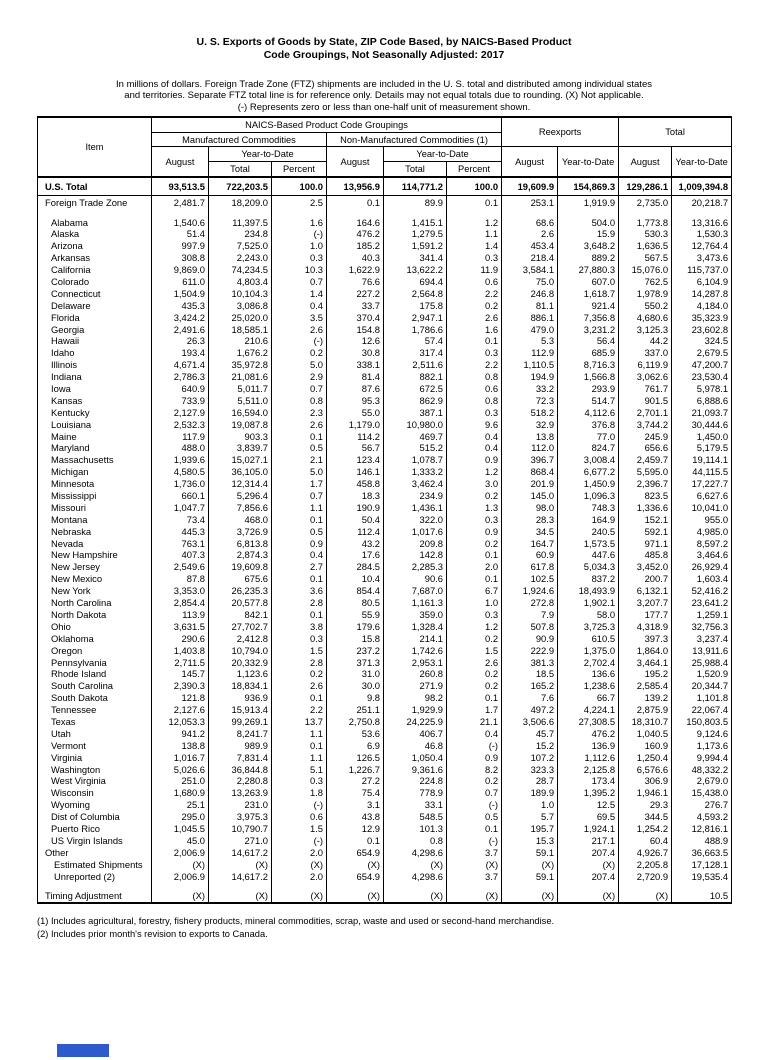 This screenshot has height=1060, width=768. What do you see at coordinates (645, 187) in the screenshot?
I see `cell-value: 129,286.1` at bounding box center [645, 187].